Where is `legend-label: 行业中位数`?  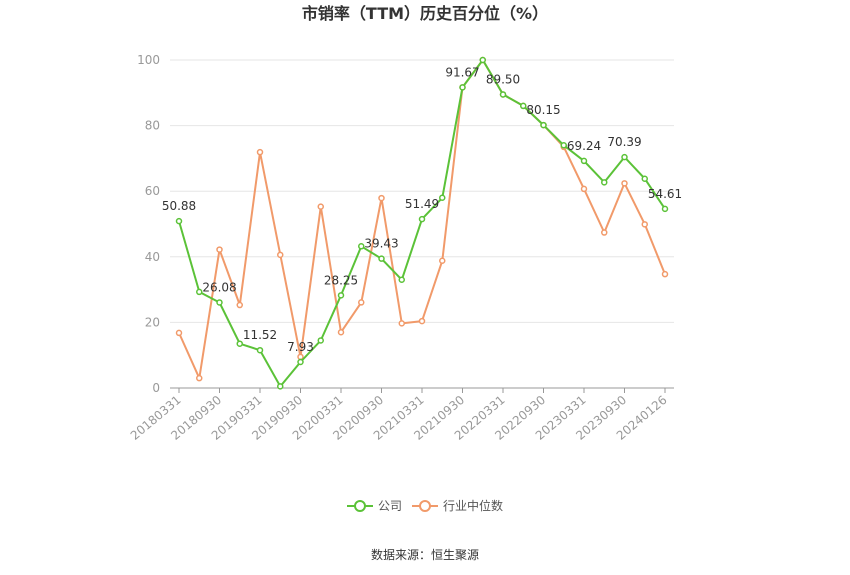
legend-label: 行业中位数 is located at coordinates (473, 505).